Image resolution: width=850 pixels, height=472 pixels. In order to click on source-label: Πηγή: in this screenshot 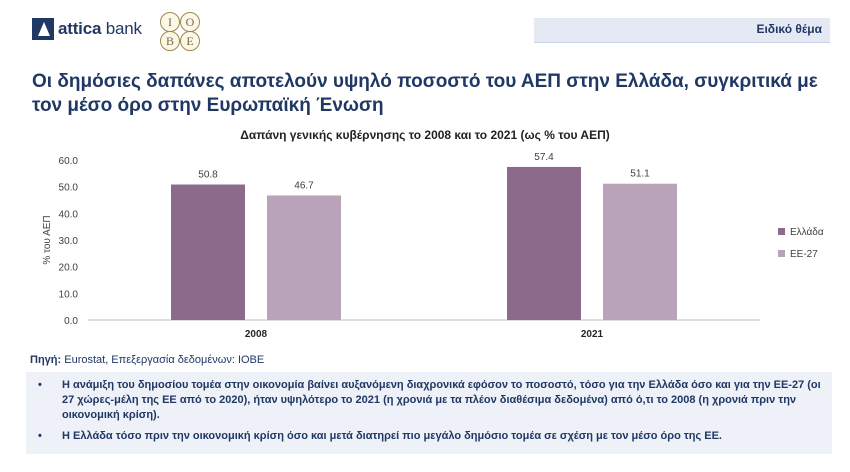, I will do `click(46, 360)`.